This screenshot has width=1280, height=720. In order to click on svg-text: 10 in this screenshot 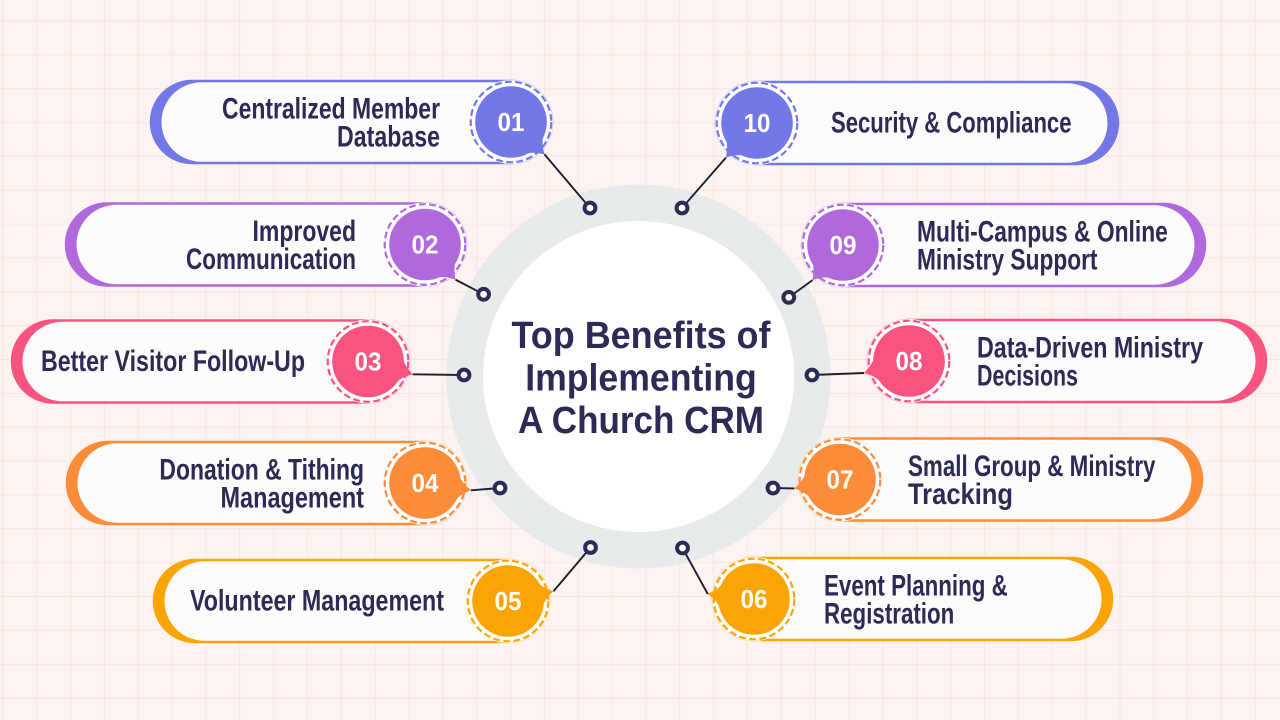, I will do `click(757, 124)`.